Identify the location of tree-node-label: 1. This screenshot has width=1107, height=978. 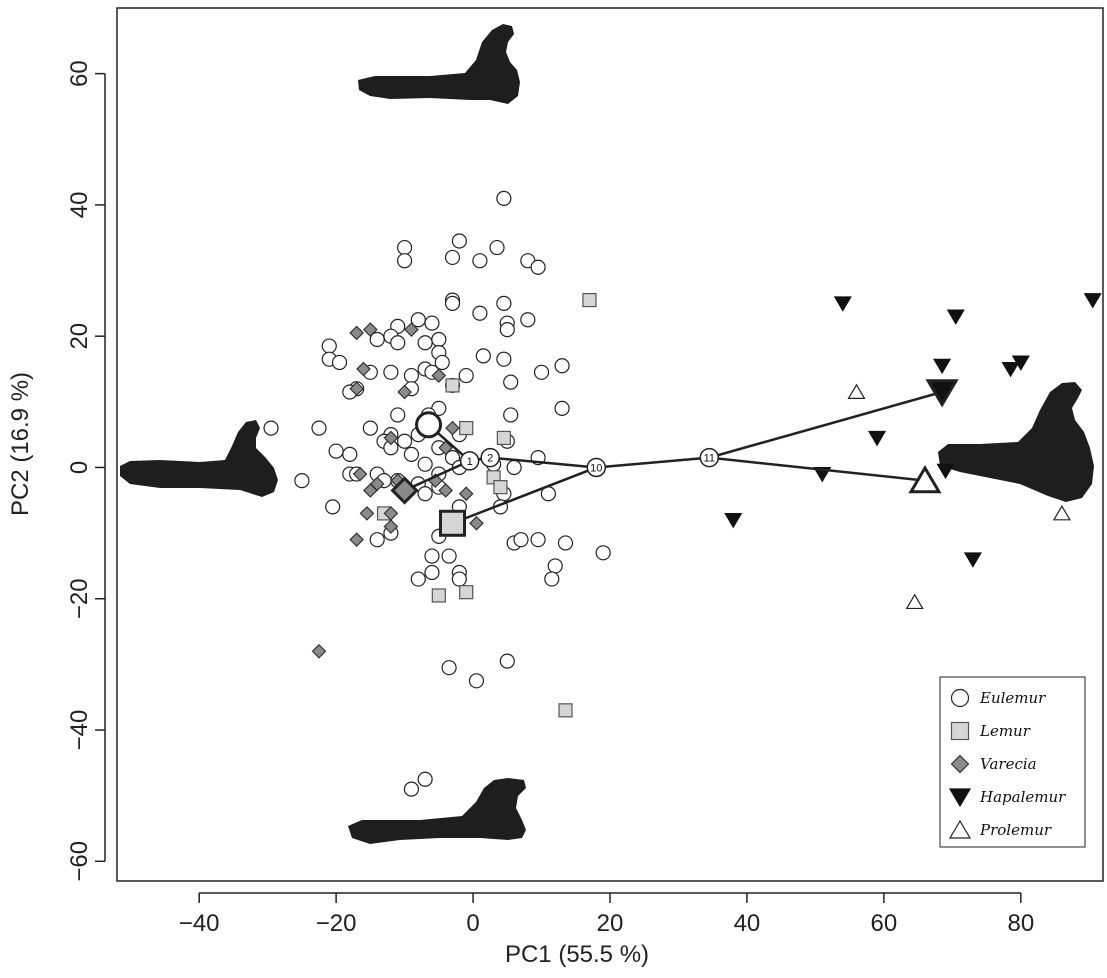
(470, 462).